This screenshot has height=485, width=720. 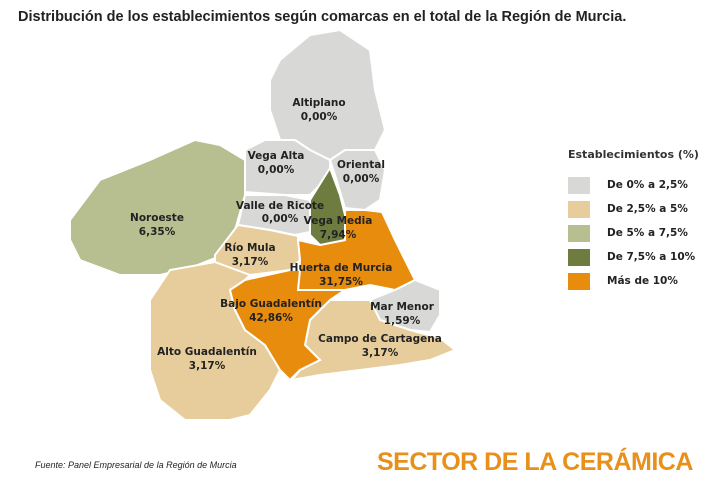 I want to click on label-vega-alta-name: Vega Alta, so click(x=276, y=156).